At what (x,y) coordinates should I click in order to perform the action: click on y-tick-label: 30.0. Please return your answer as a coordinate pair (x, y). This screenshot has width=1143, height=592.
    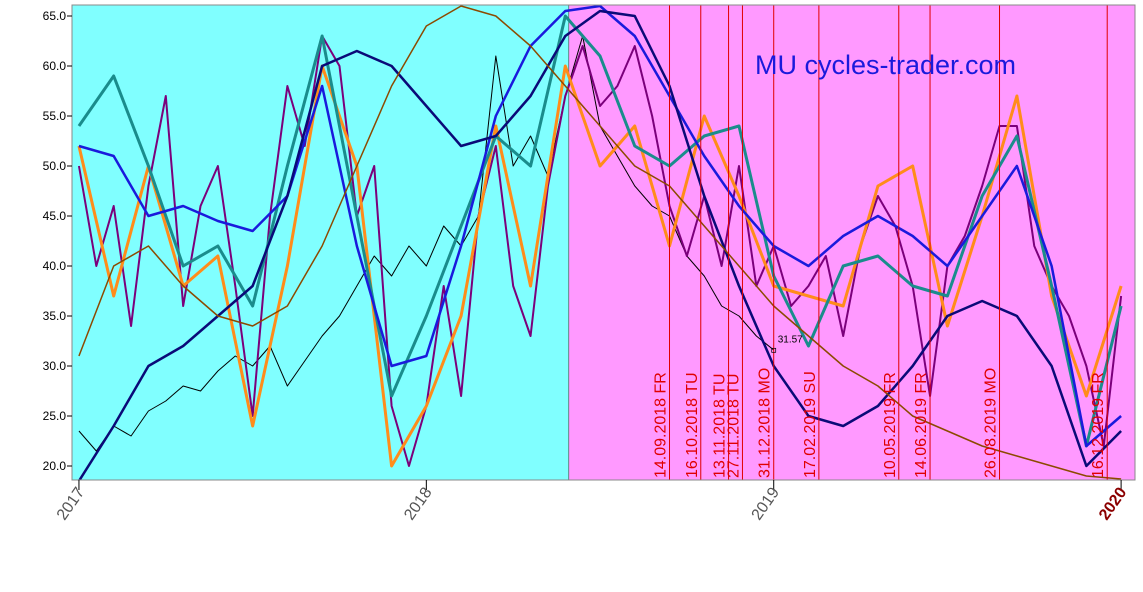
    Looking at the image, I should click on (55, 366).